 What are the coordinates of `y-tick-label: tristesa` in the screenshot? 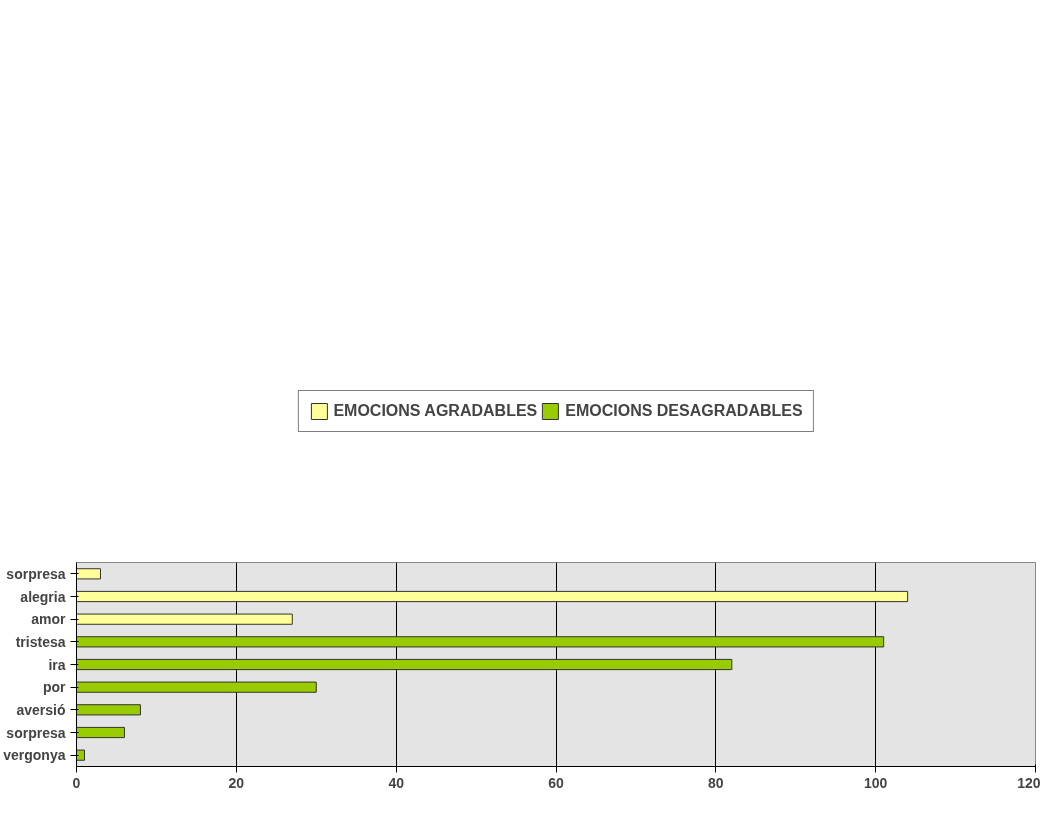 It's located at (40, 641).